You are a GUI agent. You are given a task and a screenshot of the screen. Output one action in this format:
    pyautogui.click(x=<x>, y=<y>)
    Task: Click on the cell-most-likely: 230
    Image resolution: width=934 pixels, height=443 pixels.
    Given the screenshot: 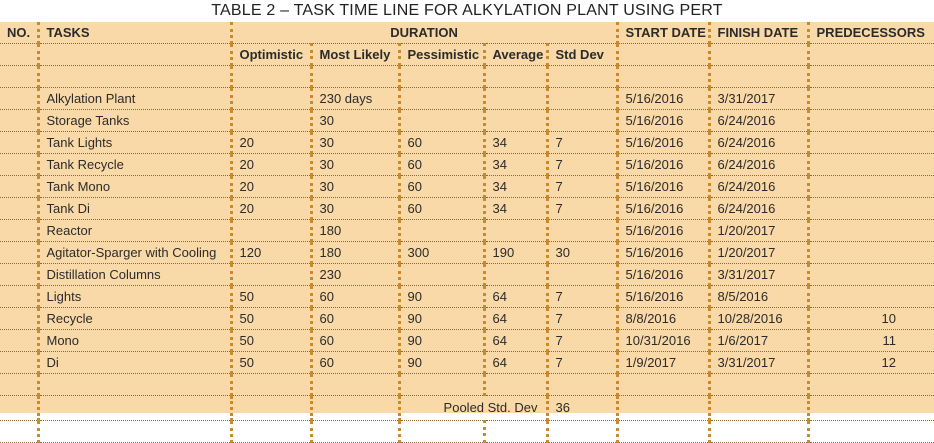 What is the action you would take?
    pyautogui.click(x=354, y=274)
    